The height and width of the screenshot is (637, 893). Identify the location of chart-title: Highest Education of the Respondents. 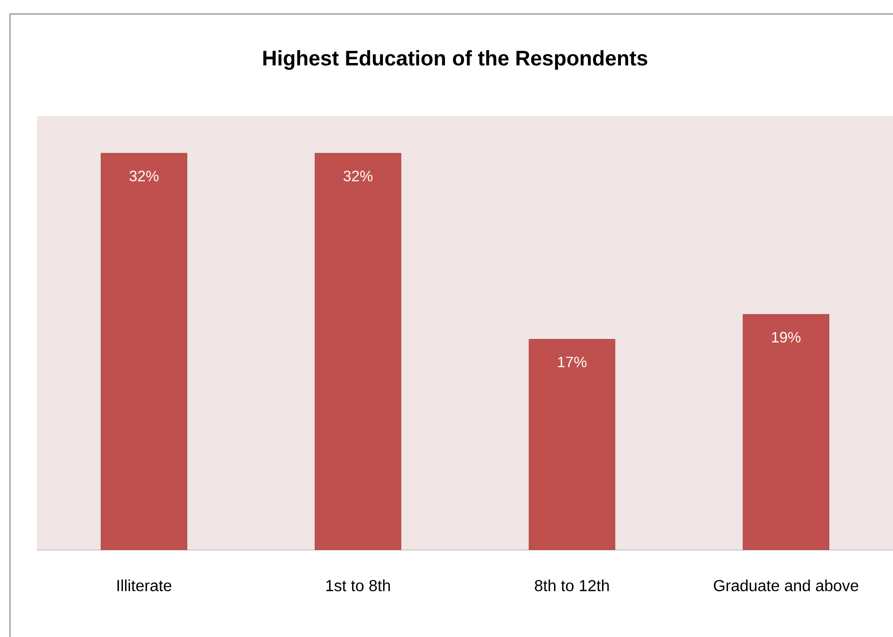
(455, 60).